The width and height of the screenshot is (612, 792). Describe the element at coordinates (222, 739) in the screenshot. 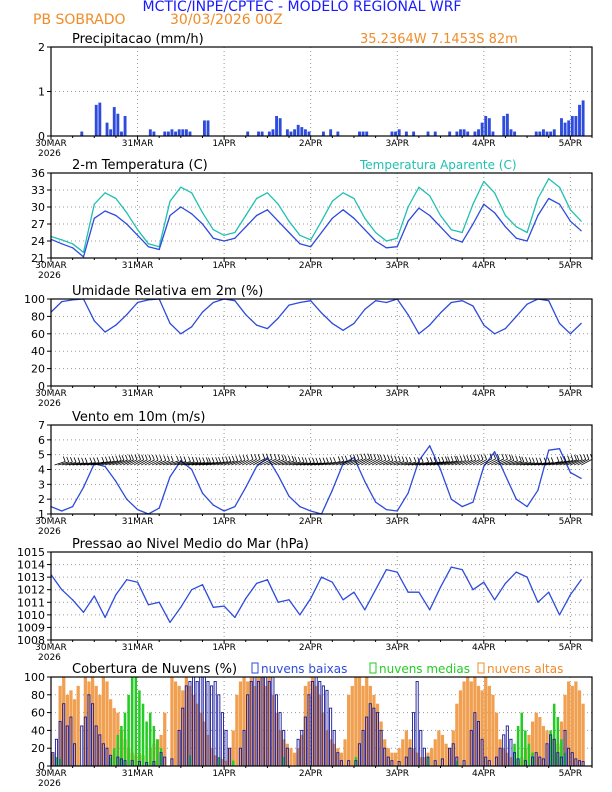

I see `cloud-baixas-bar` at that location.